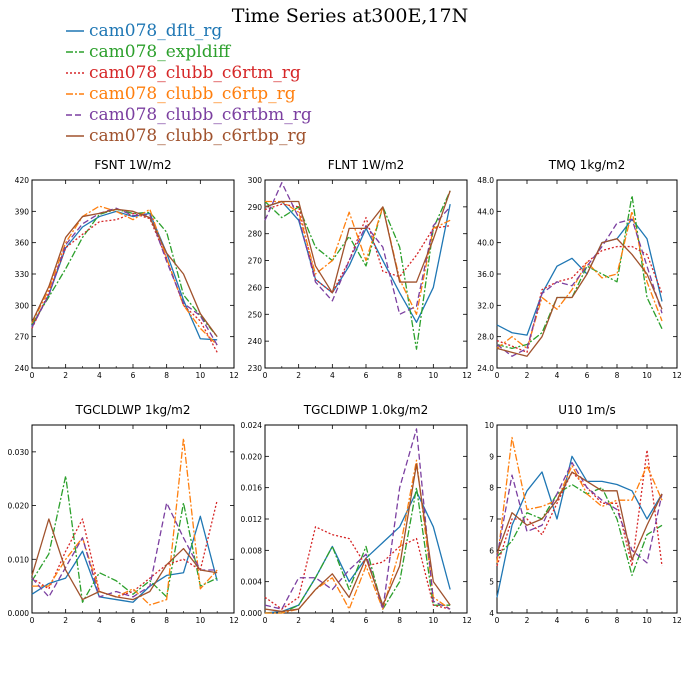 The image size is (700, 700). Describe the element at coordinates (491, 550) in the screenshot. I see `y-tick-label: 6` at that location.